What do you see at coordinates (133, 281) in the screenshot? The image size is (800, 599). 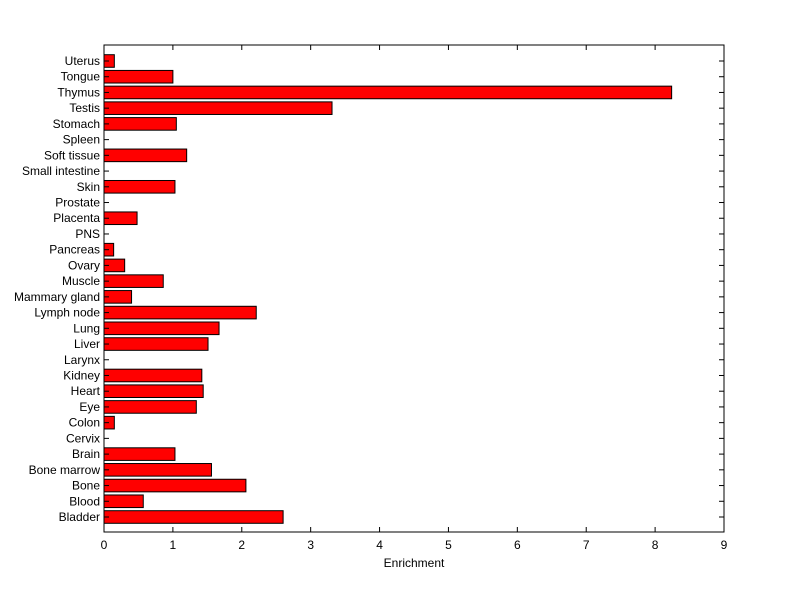 I see `bar-muscle` at bounding box center [133, 281].